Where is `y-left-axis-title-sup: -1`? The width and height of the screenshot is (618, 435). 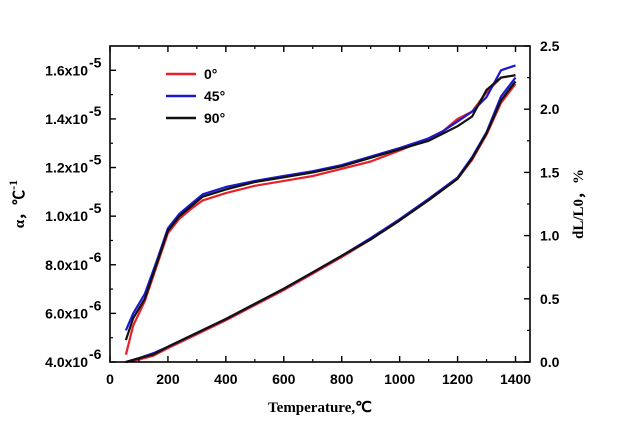
y-left-axis-title-sup: -1 is located at coordinates (13, 185).